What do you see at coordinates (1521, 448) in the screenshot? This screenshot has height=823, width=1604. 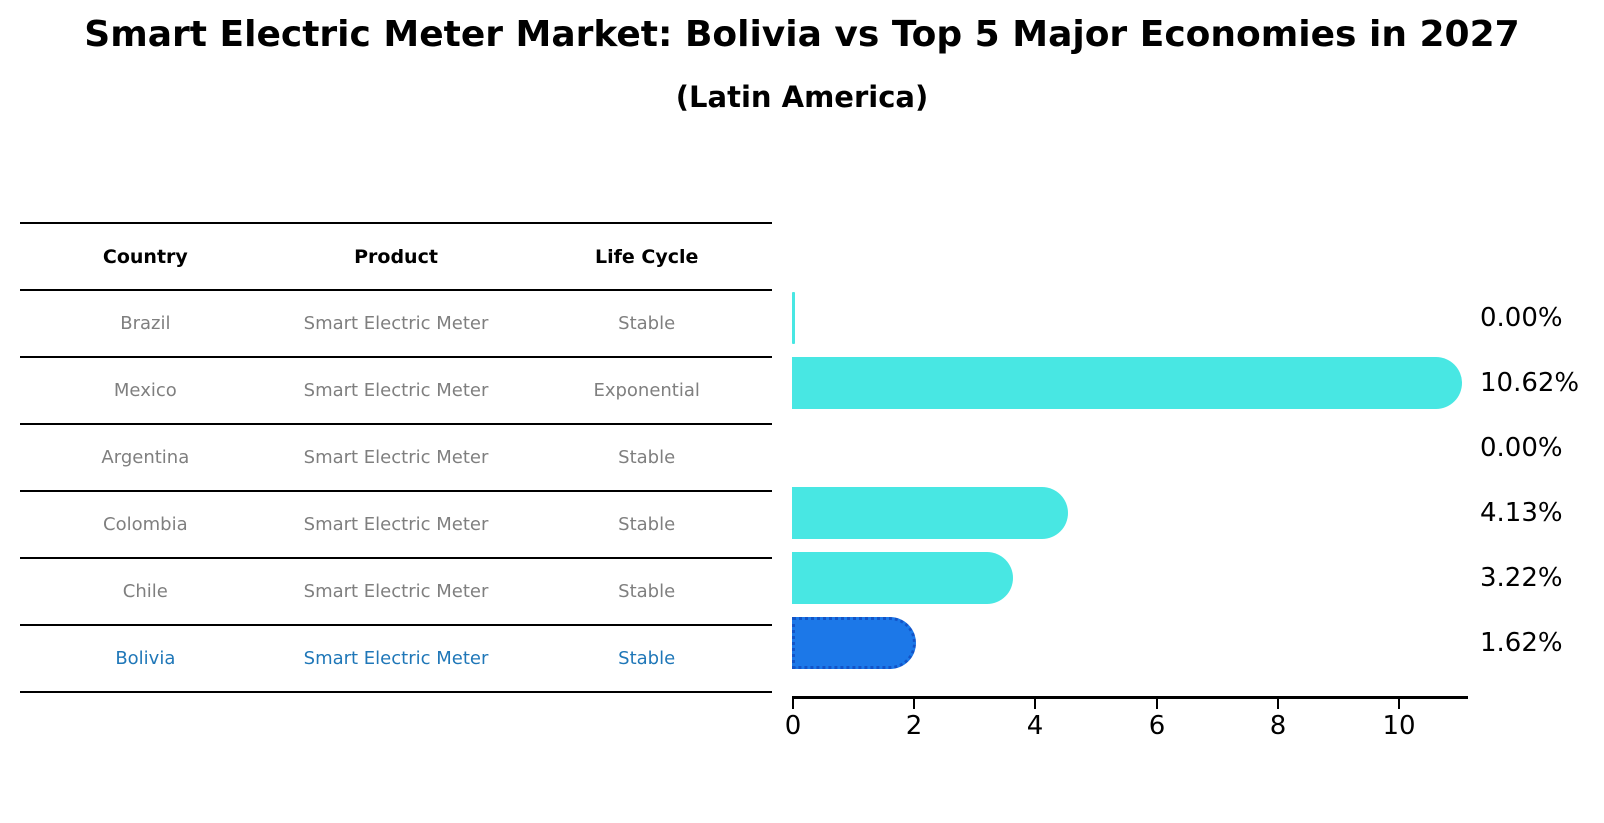 I see `value-label-argentina: 0.00%` at bounding box center [1521, 448].